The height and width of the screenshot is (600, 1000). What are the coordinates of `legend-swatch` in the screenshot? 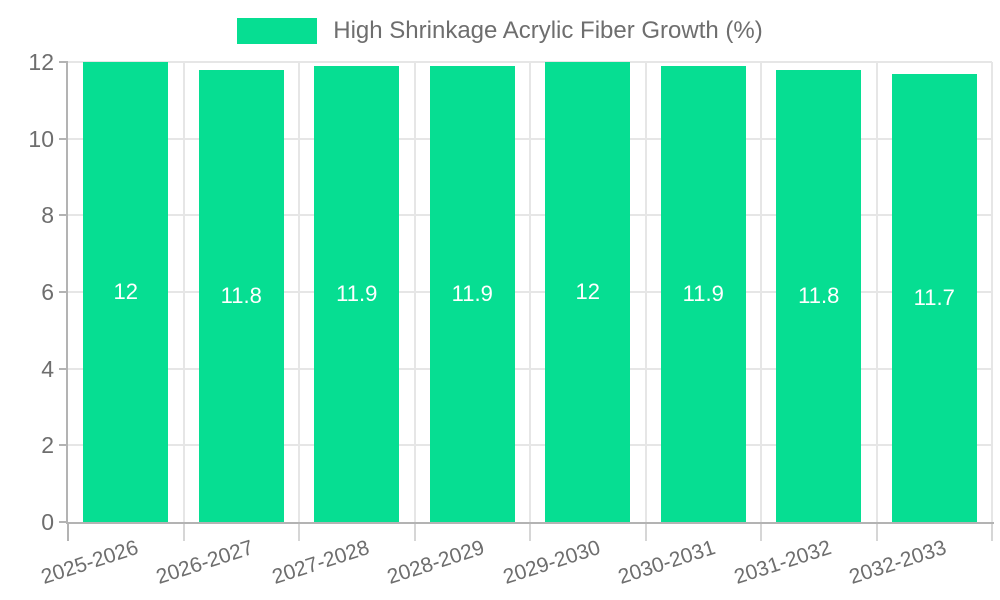 It's located at (277, 31).